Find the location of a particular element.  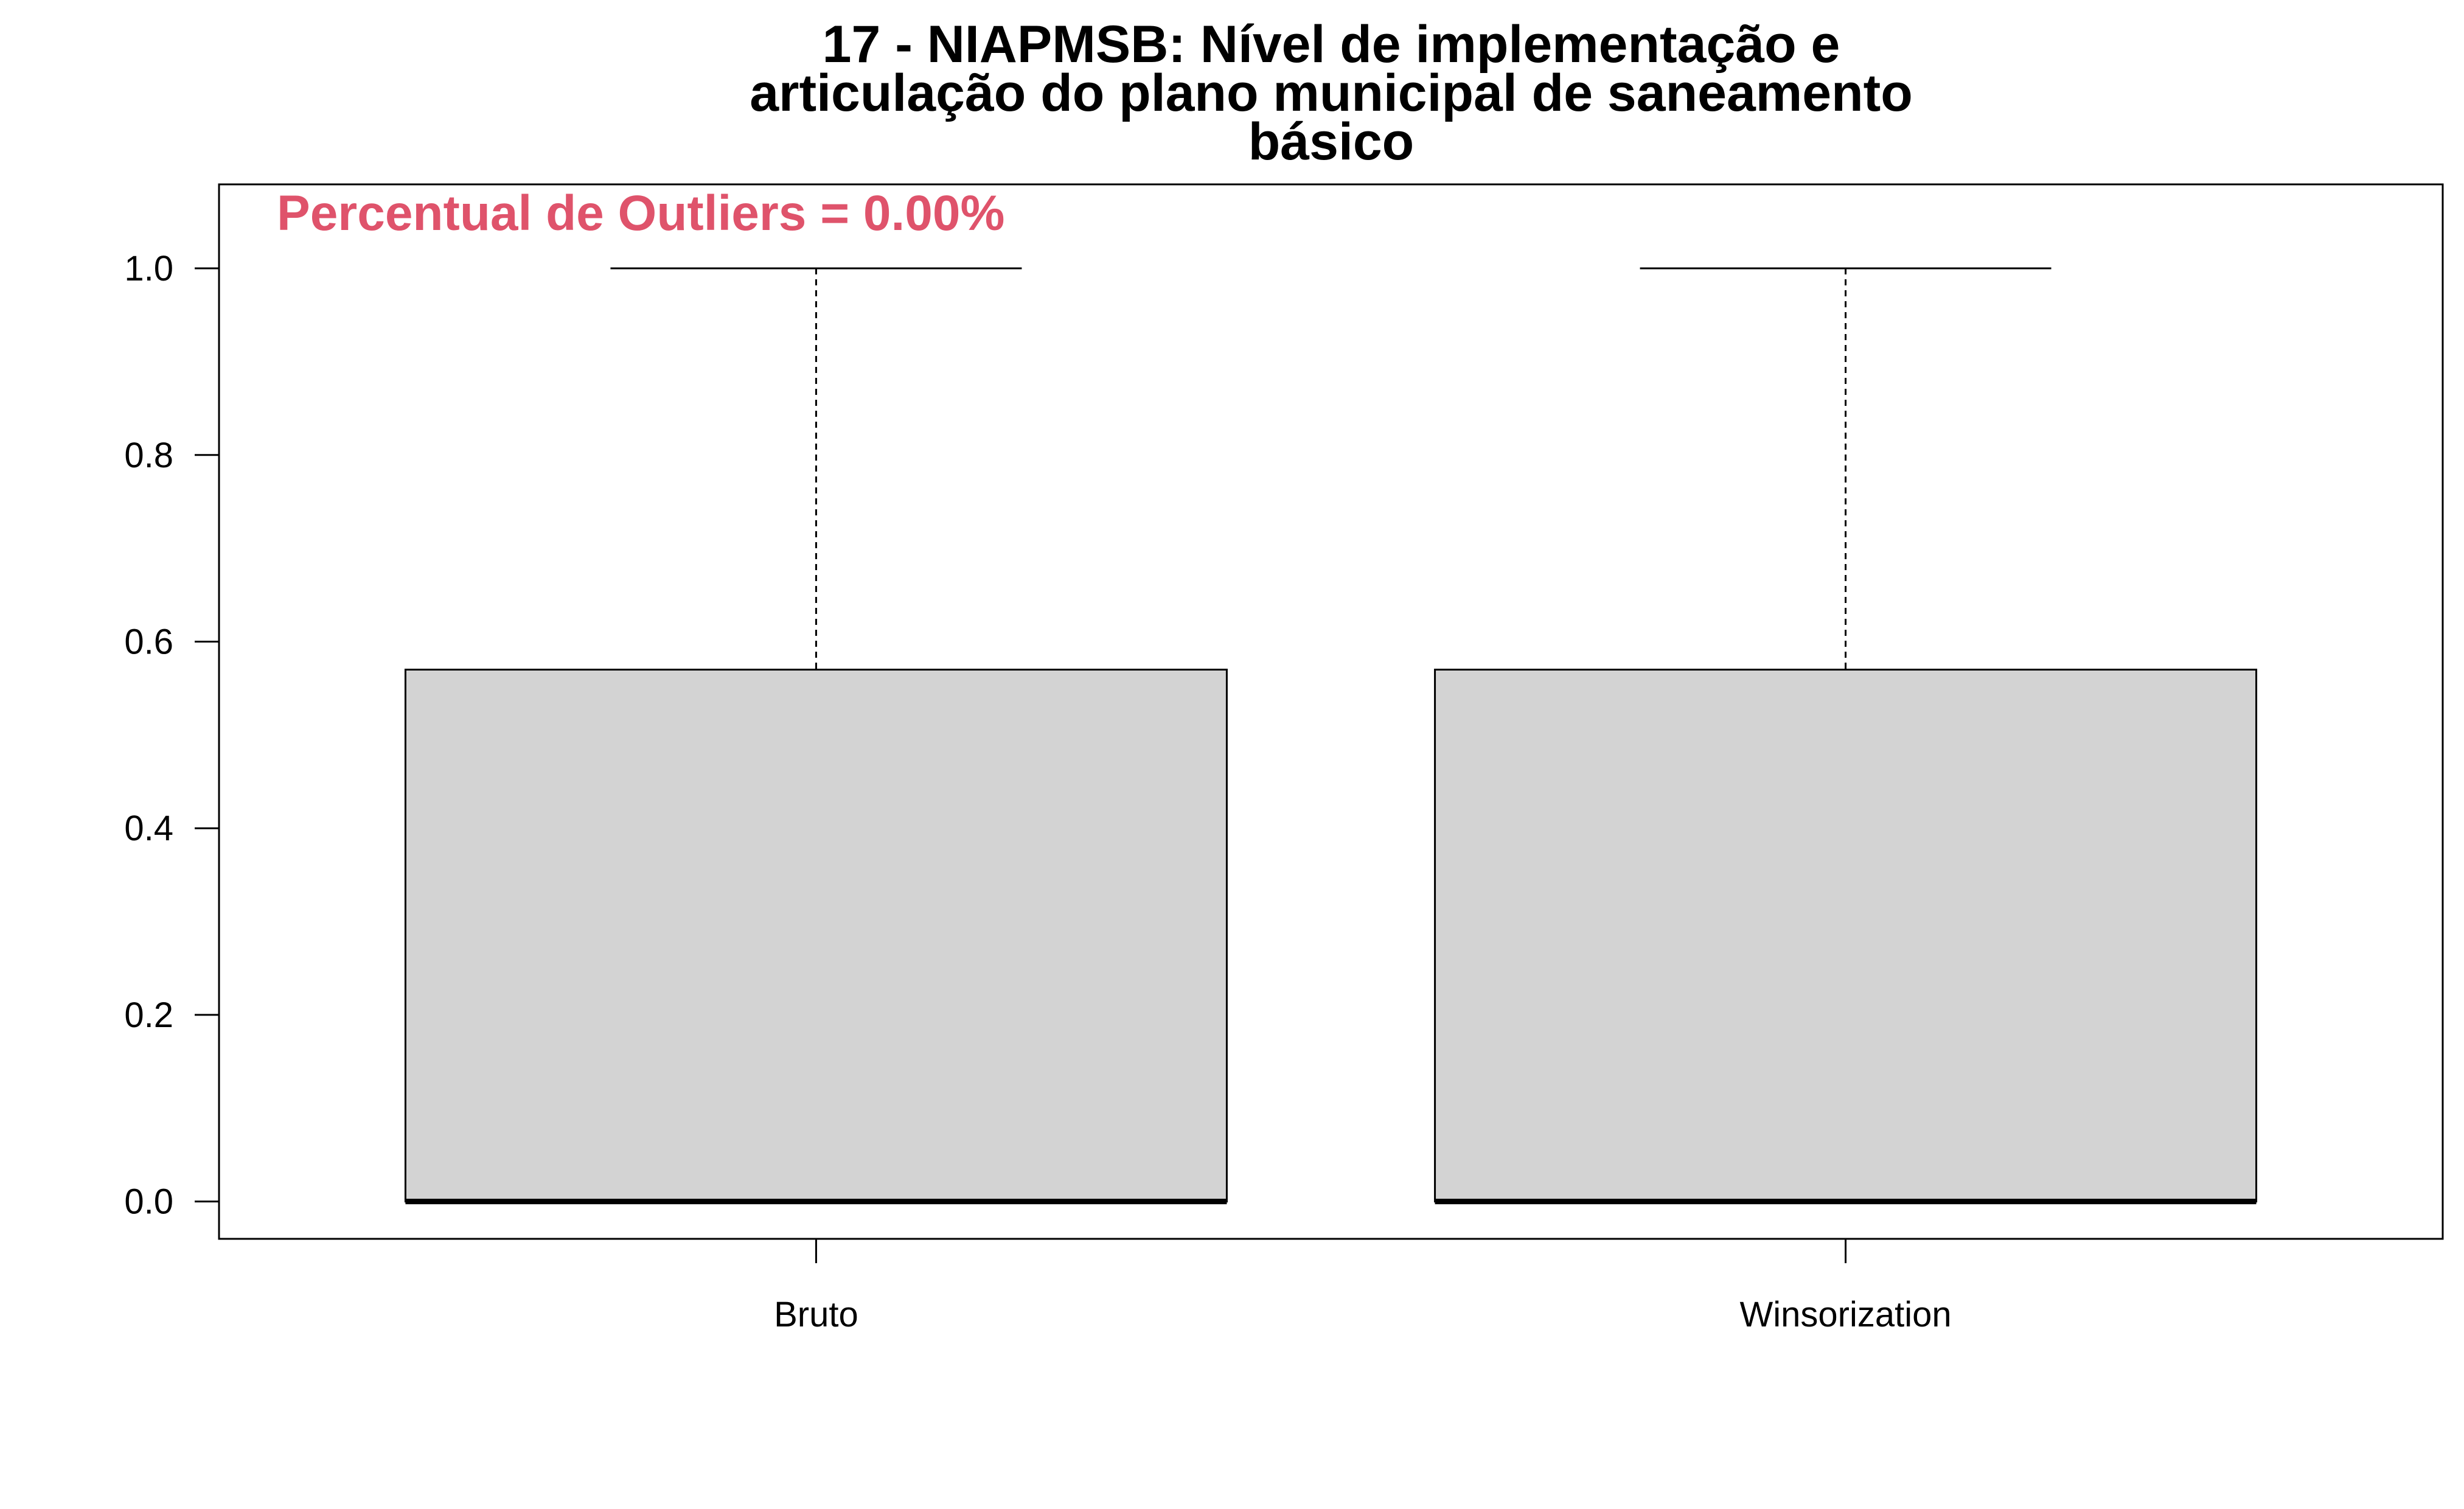

y-axis: 0.0 0.2 0.4 0.6 0.8 1.0 is located at coordinates (172, 736).